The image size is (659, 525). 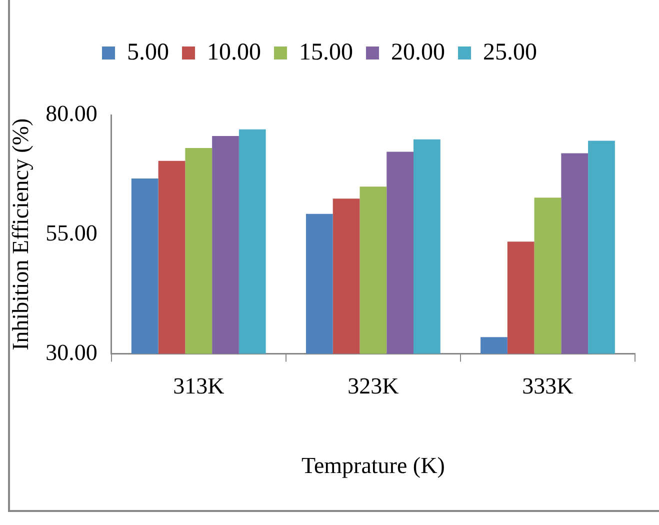 What do you see at coordinates (20, 234) in the screenshot?
I see `y-axis-title: Inhibition Efficiency (%)` at bounding box center [20, 234].